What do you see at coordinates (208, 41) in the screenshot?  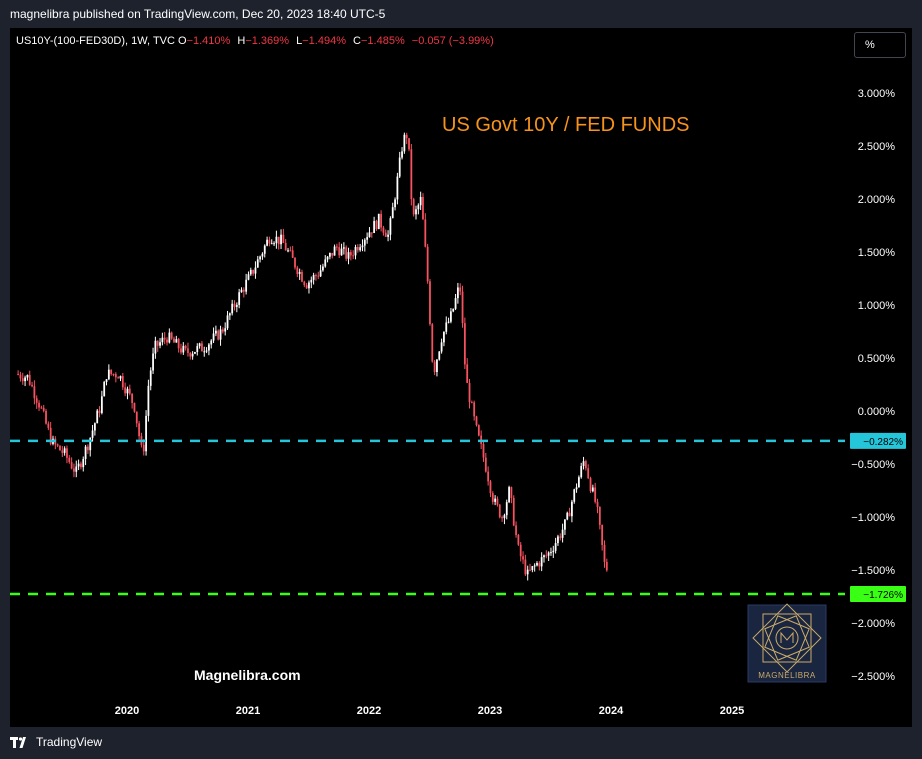 I see `legend-open-value: −1.410%` at bounding box center [208, 41].